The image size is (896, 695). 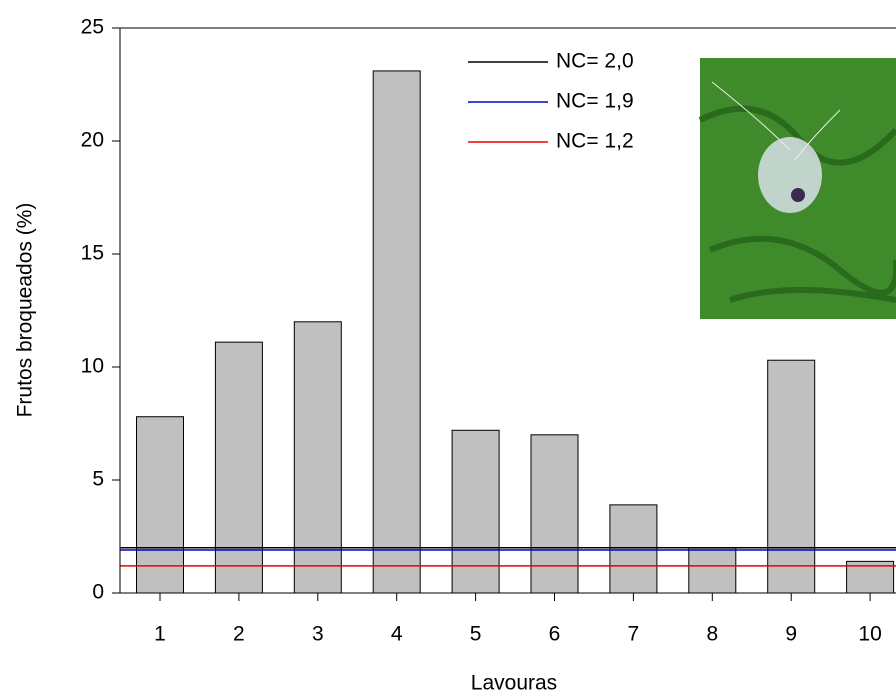 What do you see at coordinates (92, 27) in the screenshot?
I see `y-tick-label: 25` at bounding box center [92, 27].